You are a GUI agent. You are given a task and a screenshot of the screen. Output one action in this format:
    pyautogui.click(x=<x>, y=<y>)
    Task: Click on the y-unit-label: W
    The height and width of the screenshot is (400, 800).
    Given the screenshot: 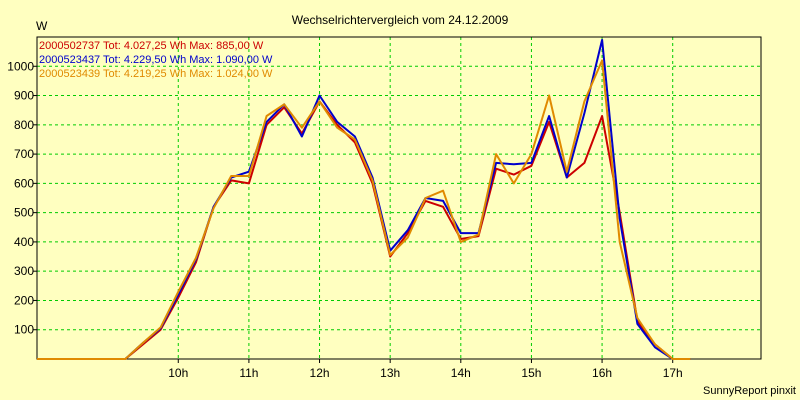 What is the action you would take?
    pyautogui.click(x=42, y=26)
    